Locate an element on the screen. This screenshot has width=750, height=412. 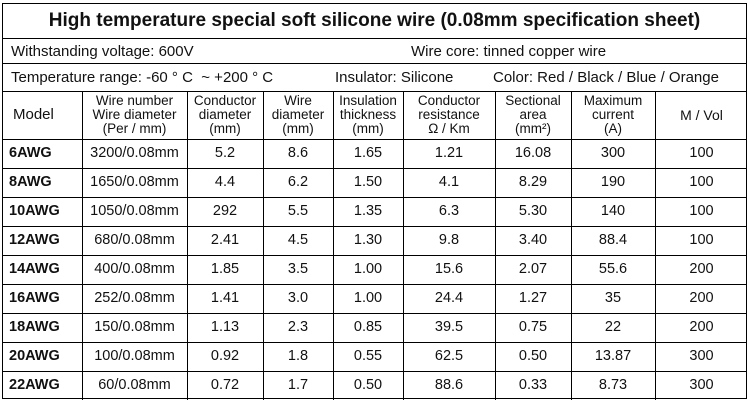
data-cell: 35 is located at coordinates (613, 297).